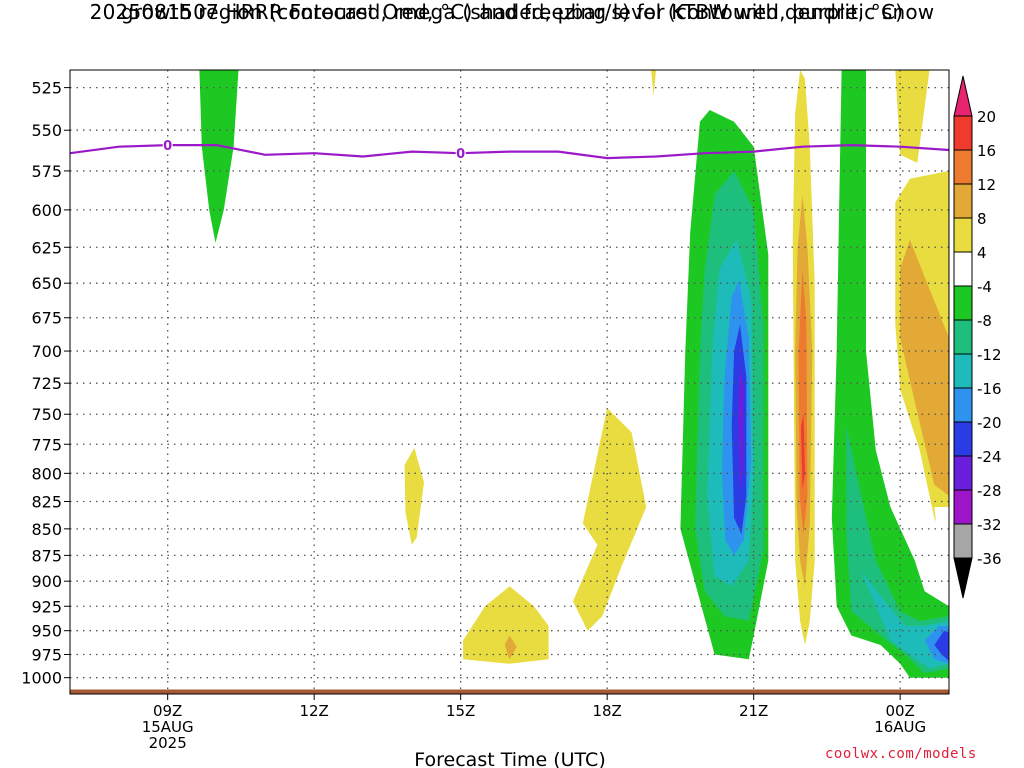 The width and height of the screenshot is (1024, 768). Describe the element at coordinates (46, 529) in the screenshot. I see `y-tick-label: 850` at that location.